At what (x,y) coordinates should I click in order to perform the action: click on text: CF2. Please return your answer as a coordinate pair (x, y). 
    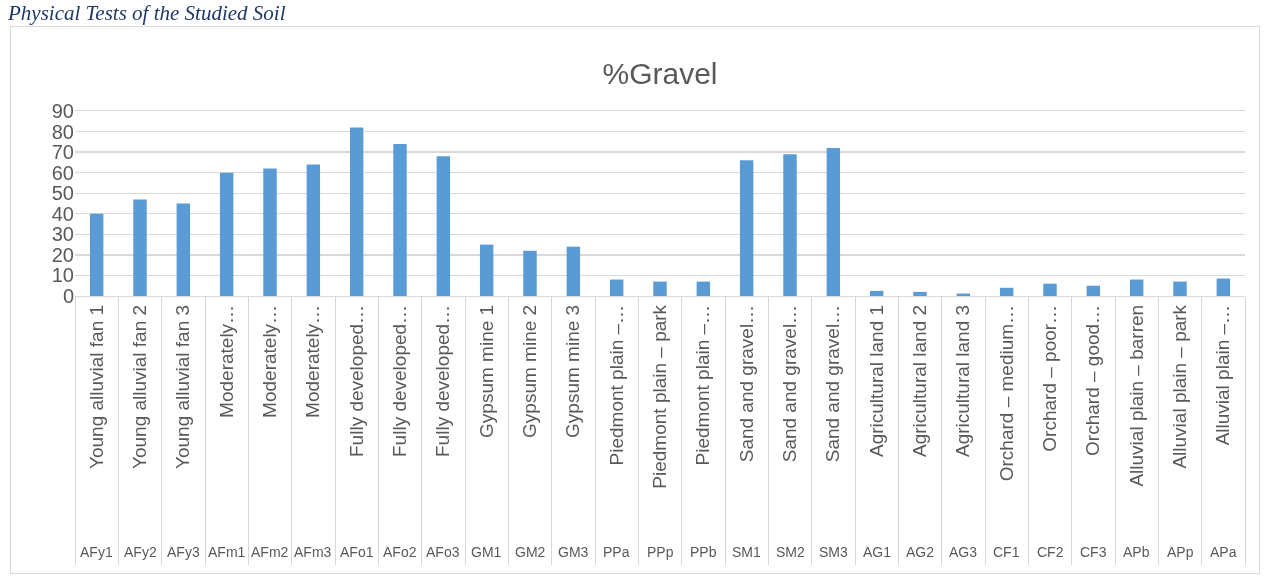
    Looking at the image, I should click on (1050, 552).